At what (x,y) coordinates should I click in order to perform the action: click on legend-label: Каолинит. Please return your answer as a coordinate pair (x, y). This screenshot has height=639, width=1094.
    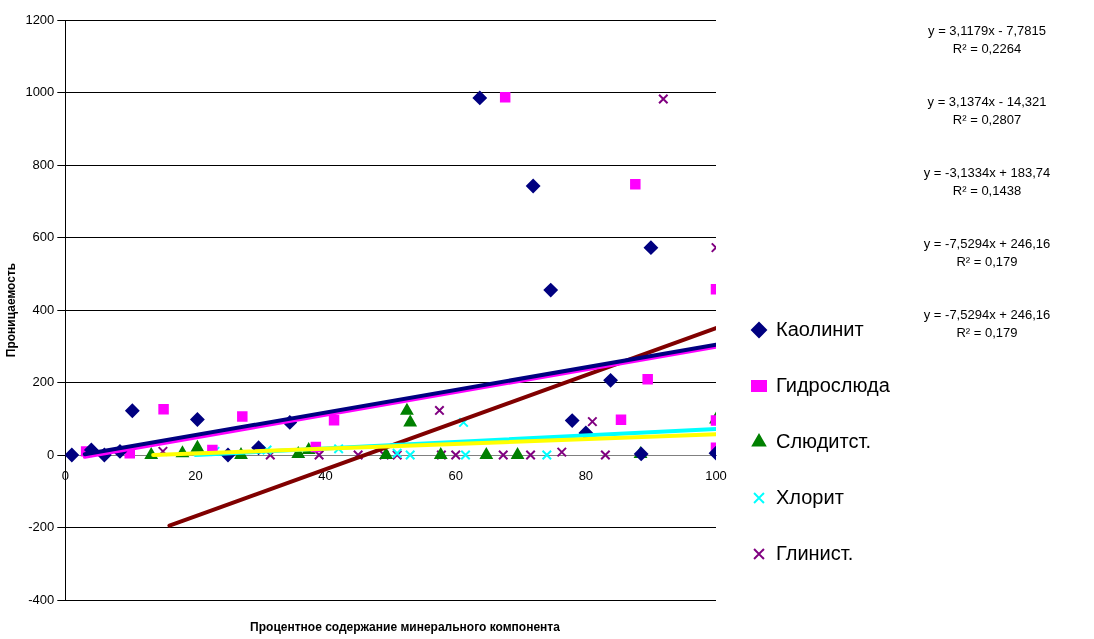
    Looking at the image, I should click on (820, 328).